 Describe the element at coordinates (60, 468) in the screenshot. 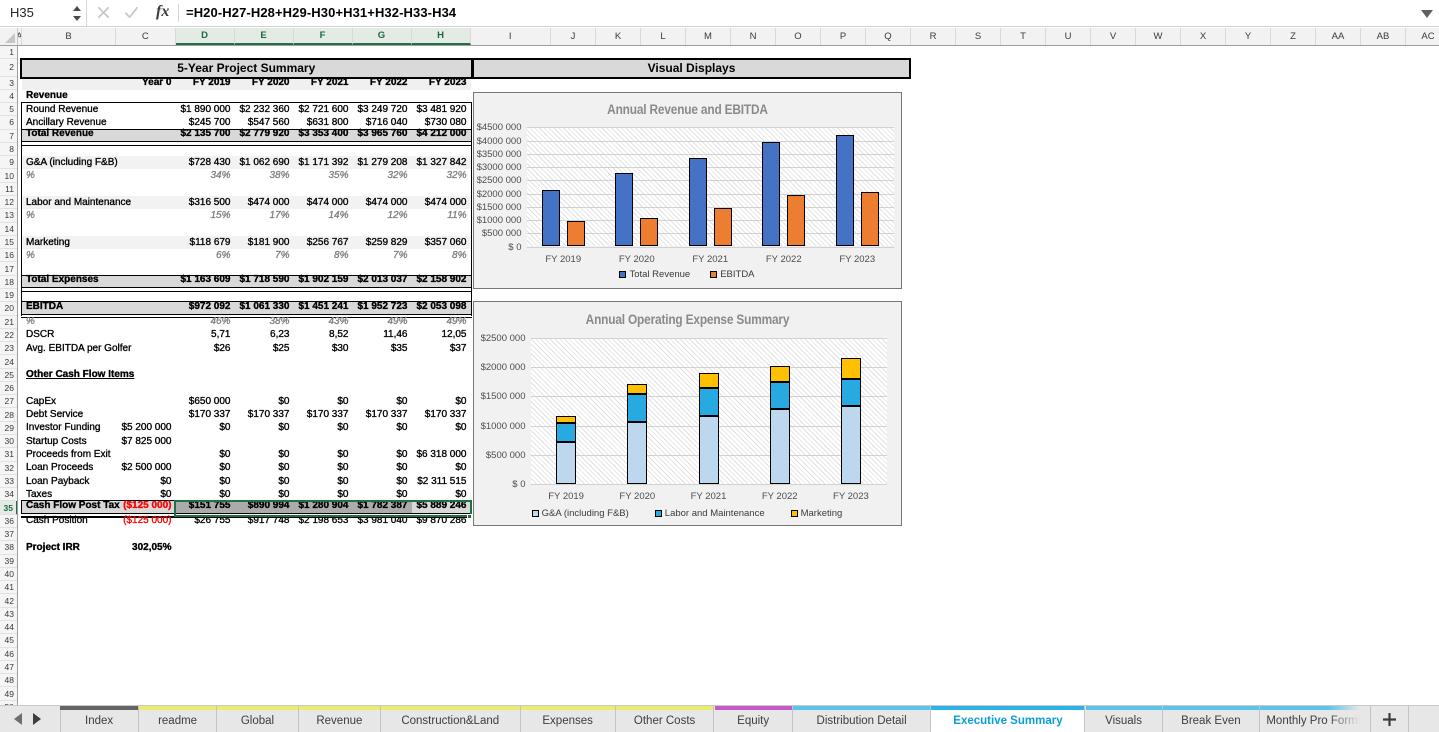

I see `row-label: Loan Proceeds` at that location.